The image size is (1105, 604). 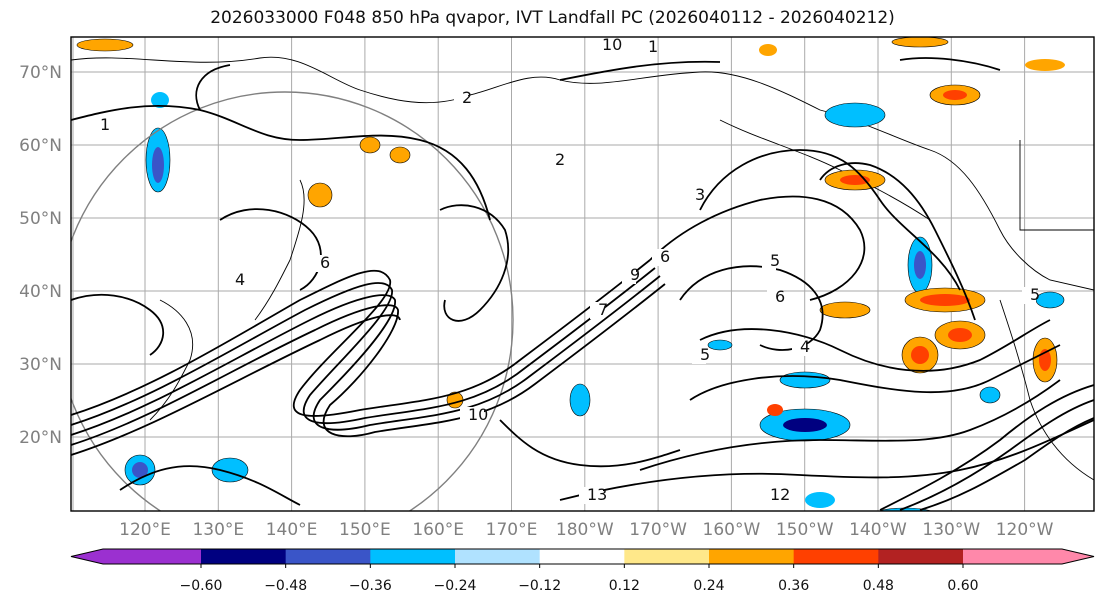 I want to click on longitude-label: 120°E, so click(x=145, y=530).